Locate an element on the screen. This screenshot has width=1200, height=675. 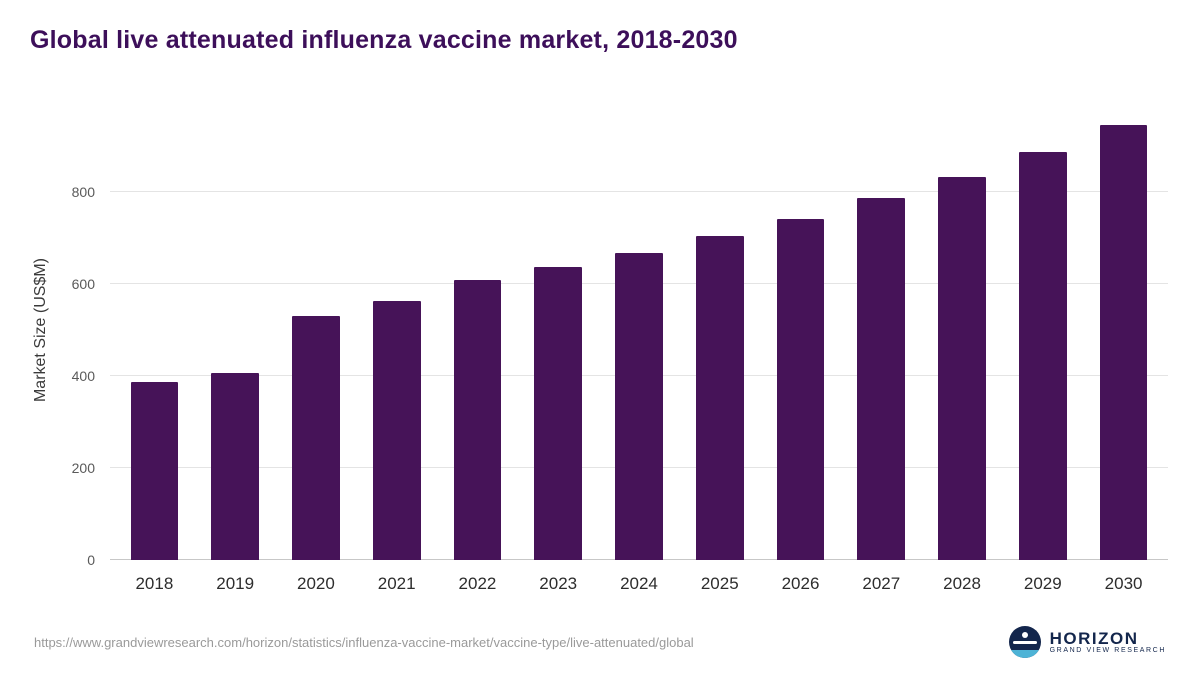
x-tick-label: 2020 is located at coordinates (316, 583).